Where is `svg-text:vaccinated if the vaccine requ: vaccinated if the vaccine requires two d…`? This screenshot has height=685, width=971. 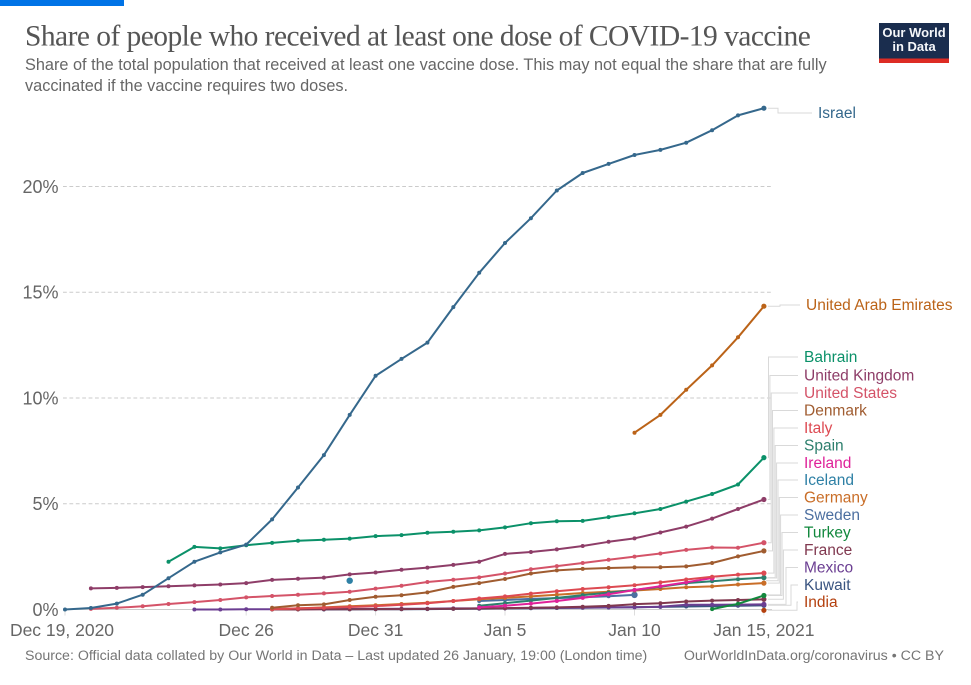 svg-text:vaccinated if the vaccine requ: vaccinated if the vaccine requires two d… is located at coordinates (186, 86).